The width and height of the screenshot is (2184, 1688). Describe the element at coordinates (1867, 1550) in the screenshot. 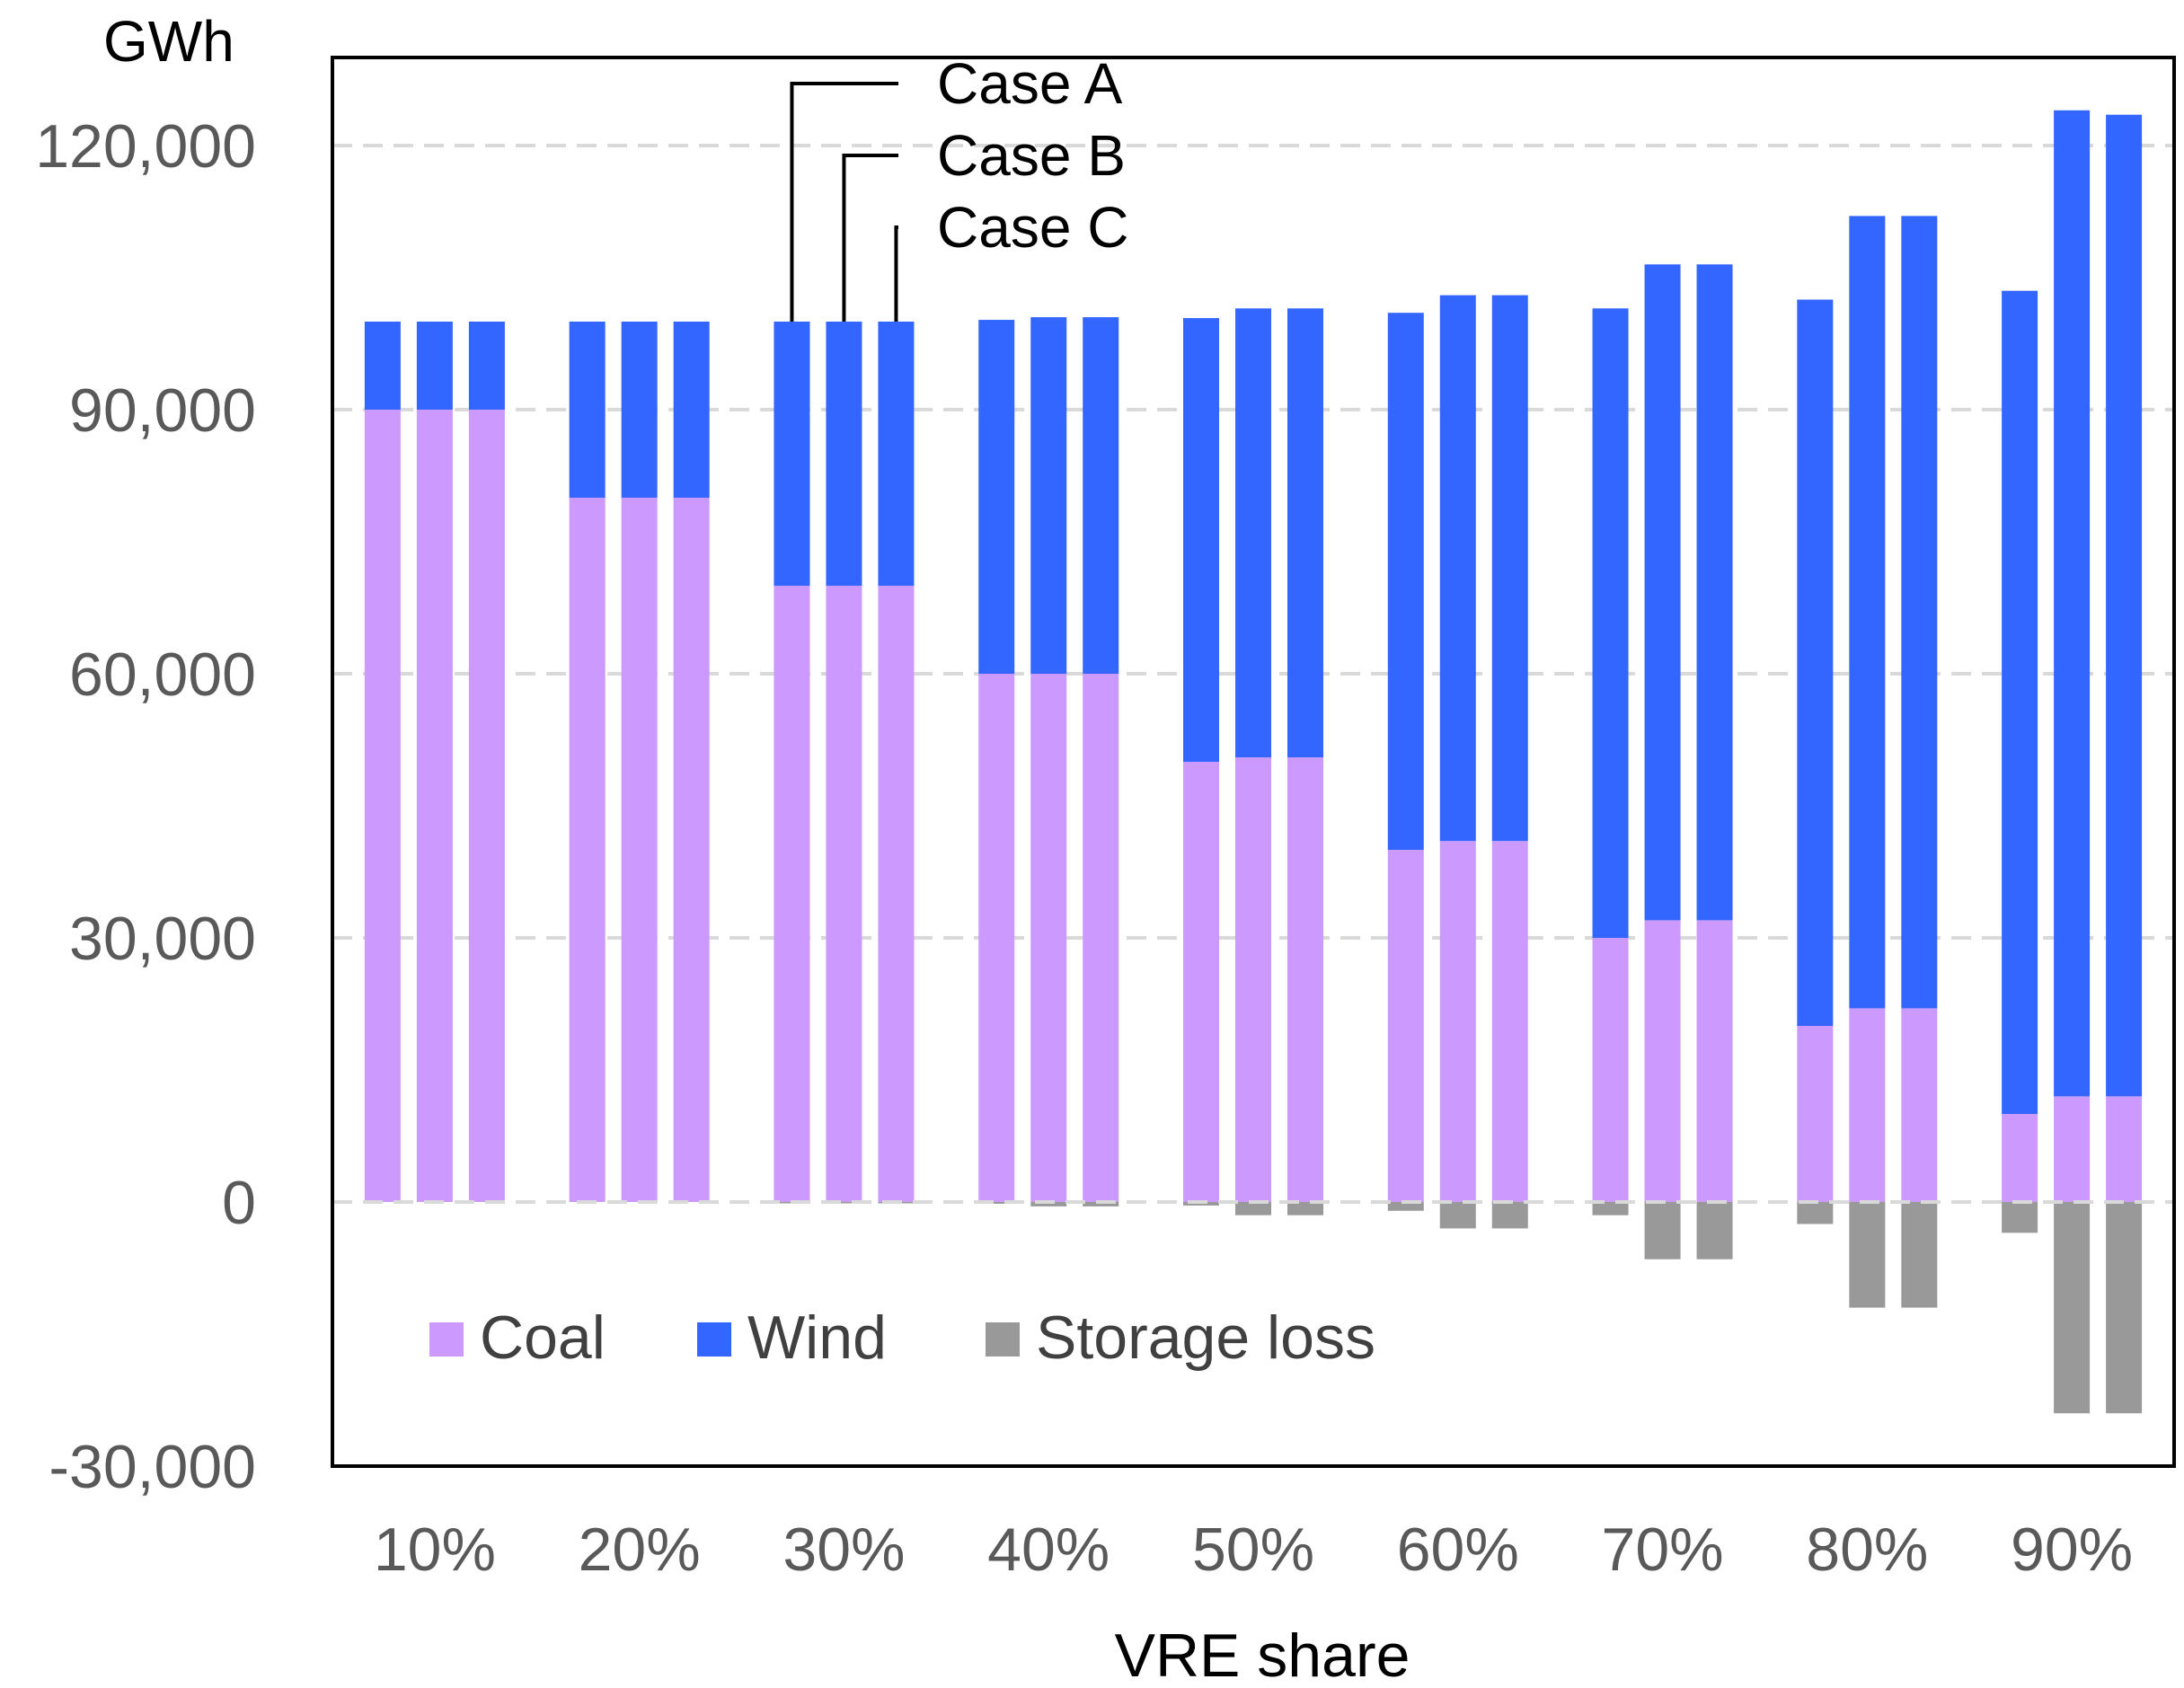

I see `x-tick-label: 80%` at that location.